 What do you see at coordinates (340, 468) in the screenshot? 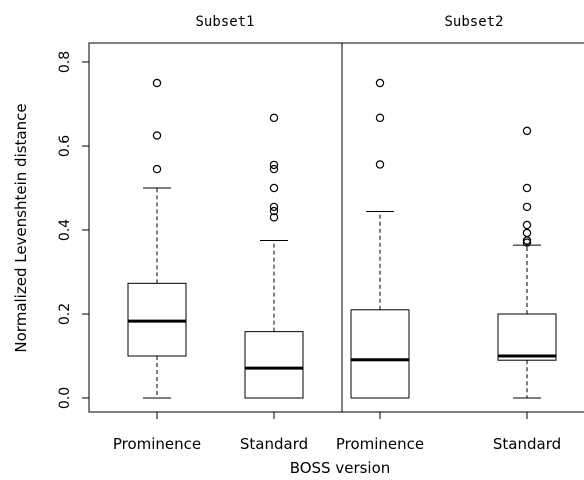
I see `x-axis-label: BOSS version` at bounding box center [340, 468].